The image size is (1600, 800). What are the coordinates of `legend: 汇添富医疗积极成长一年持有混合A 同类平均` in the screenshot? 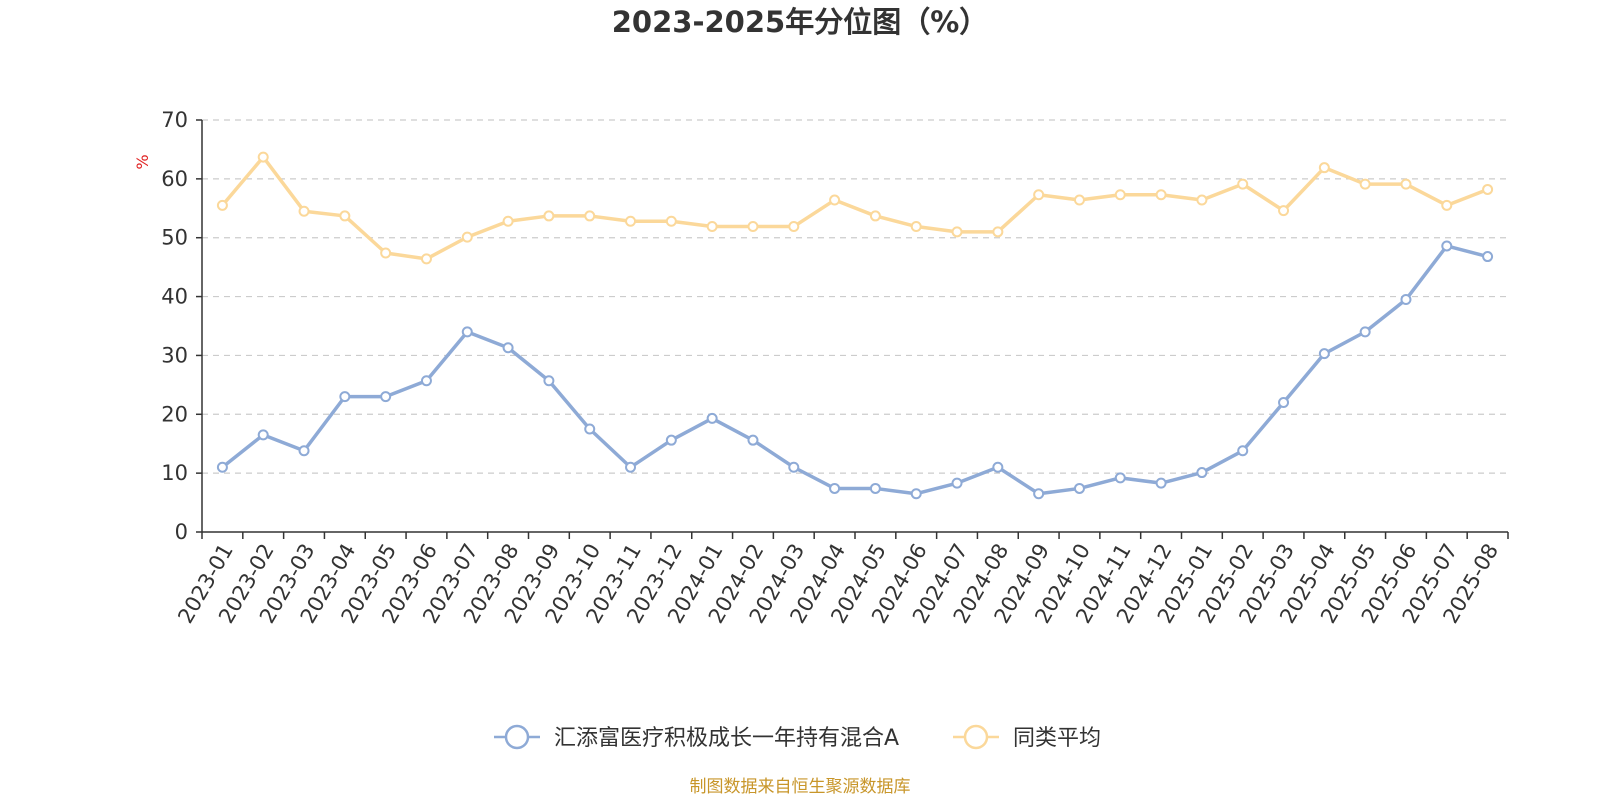 It's located at (797, 737).